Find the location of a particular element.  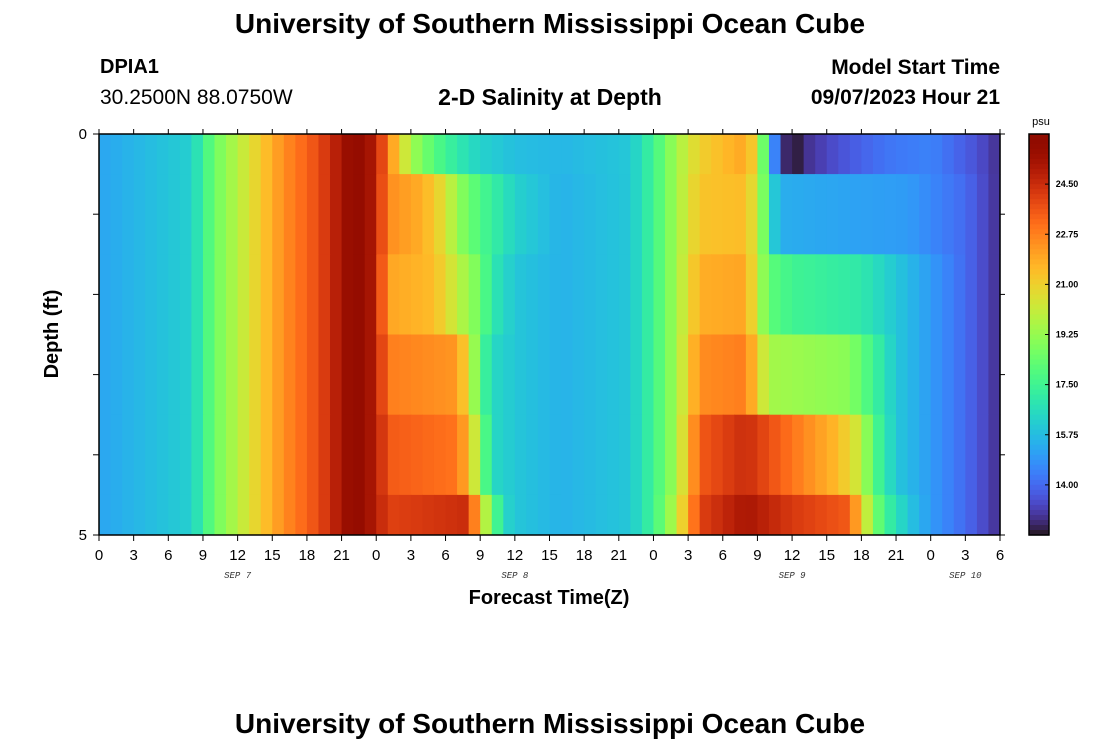

x-tick-label: 6 is located at coordinates (168, 555).